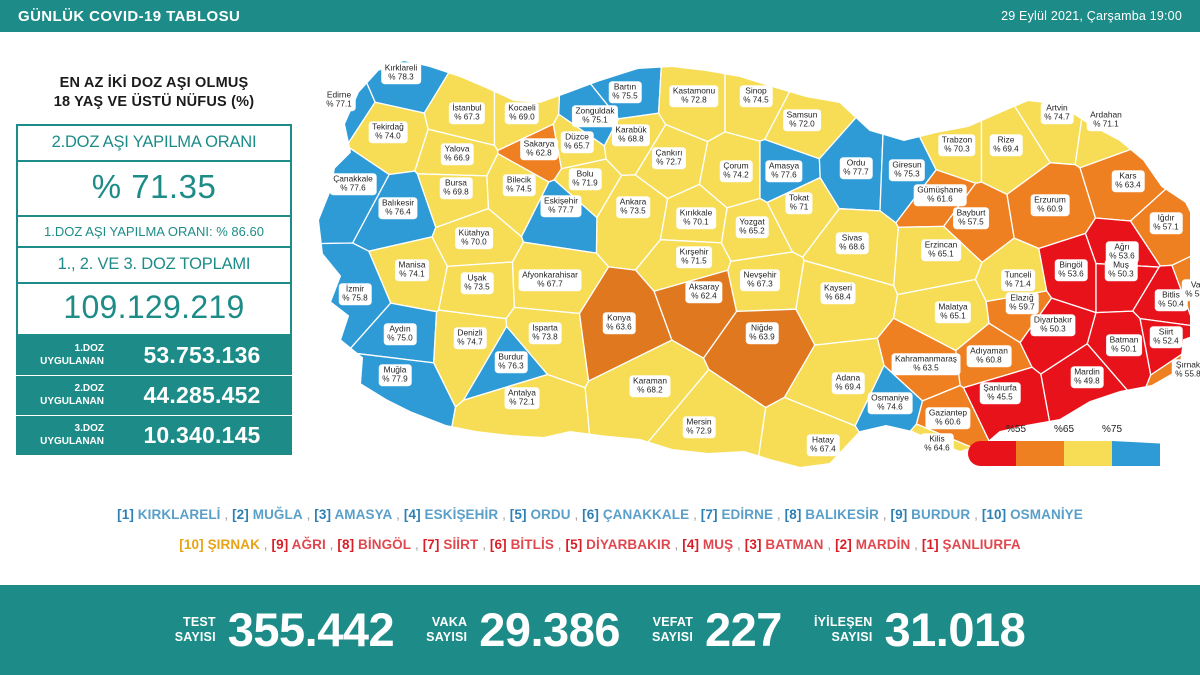 The image size is (1200, 675). I want to click on total-doses-label: 1., 2. VE 3. DOZ TOPLAMI, so click(154, 266).